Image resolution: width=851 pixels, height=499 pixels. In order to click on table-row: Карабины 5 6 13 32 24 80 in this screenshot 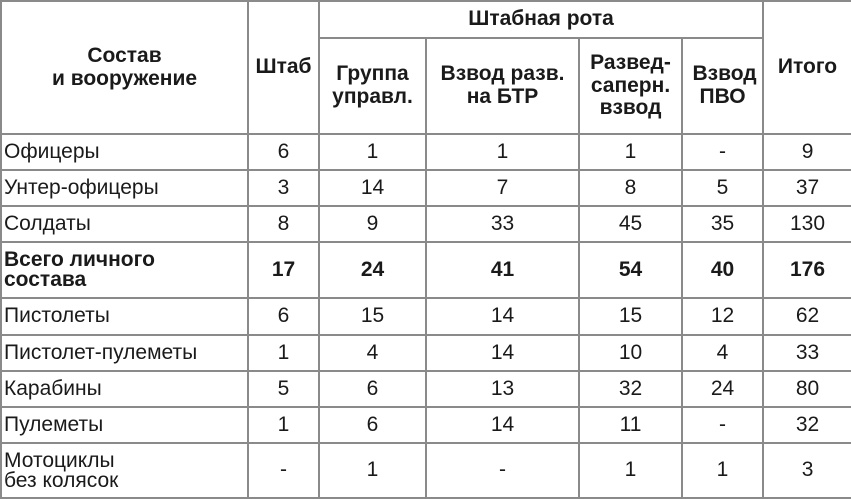, I will do `click(425, 389)`.